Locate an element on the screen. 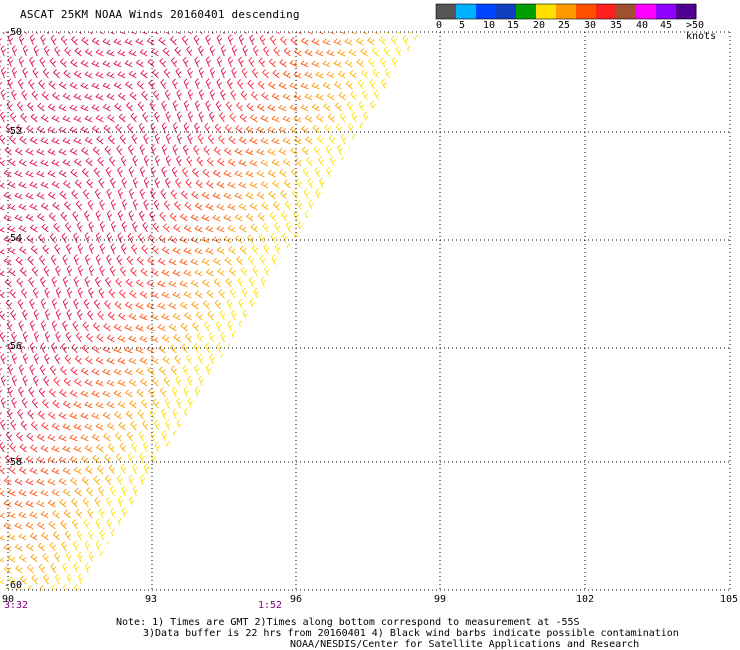 The width and height of the screenshot is (740, 650). y-tick-label: -52 is located at coordinates (13, 131).